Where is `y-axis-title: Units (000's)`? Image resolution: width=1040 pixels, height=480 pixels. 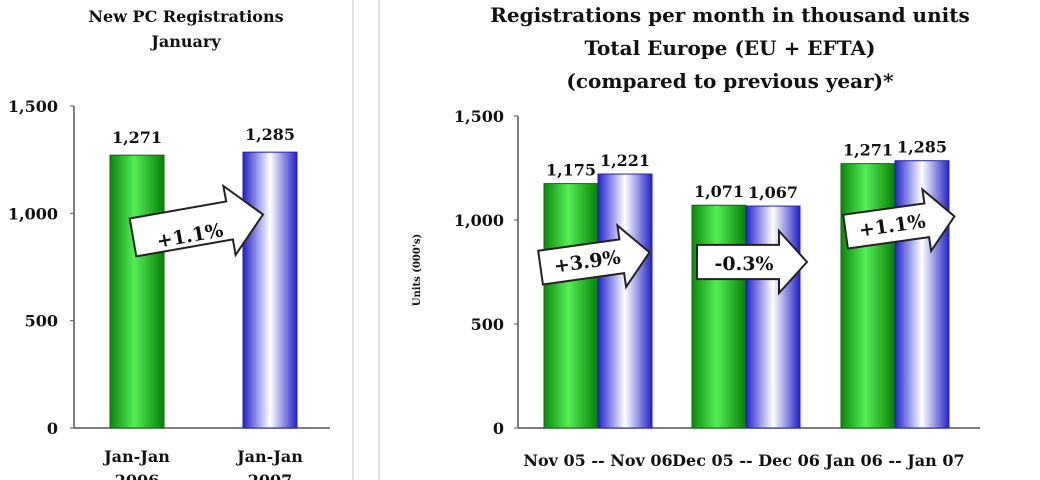 y-axis-title: Units (000's) is located at coordinates (417, 270).